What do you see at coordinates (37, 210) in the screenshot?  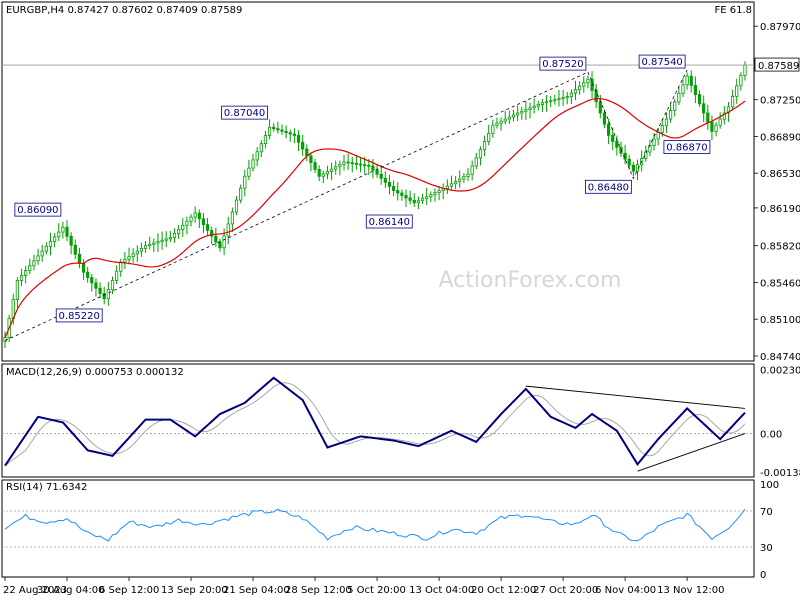 I see `price-label-text: 0.86090` at bounding box center [37, 210].